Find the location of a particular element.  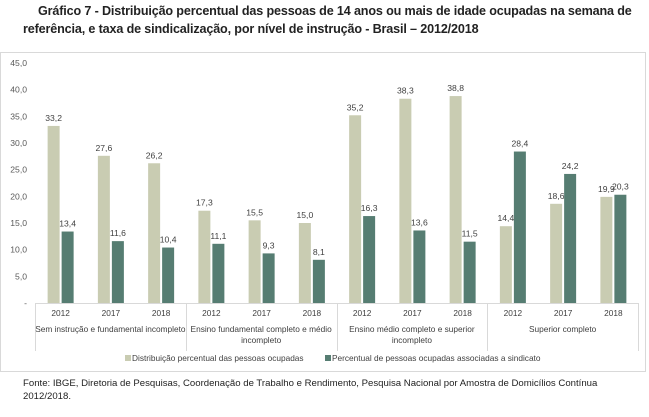

data-label: 9,3 is located at coordinates (269, 245).